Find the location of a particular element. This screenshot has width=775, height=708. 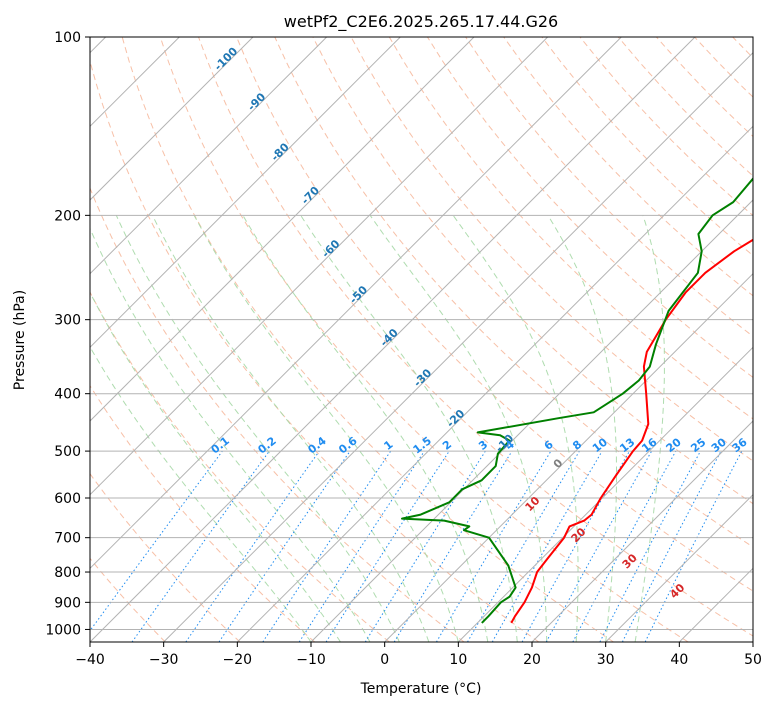

y-tick-label: 500 is located at coordinates (67, 452).